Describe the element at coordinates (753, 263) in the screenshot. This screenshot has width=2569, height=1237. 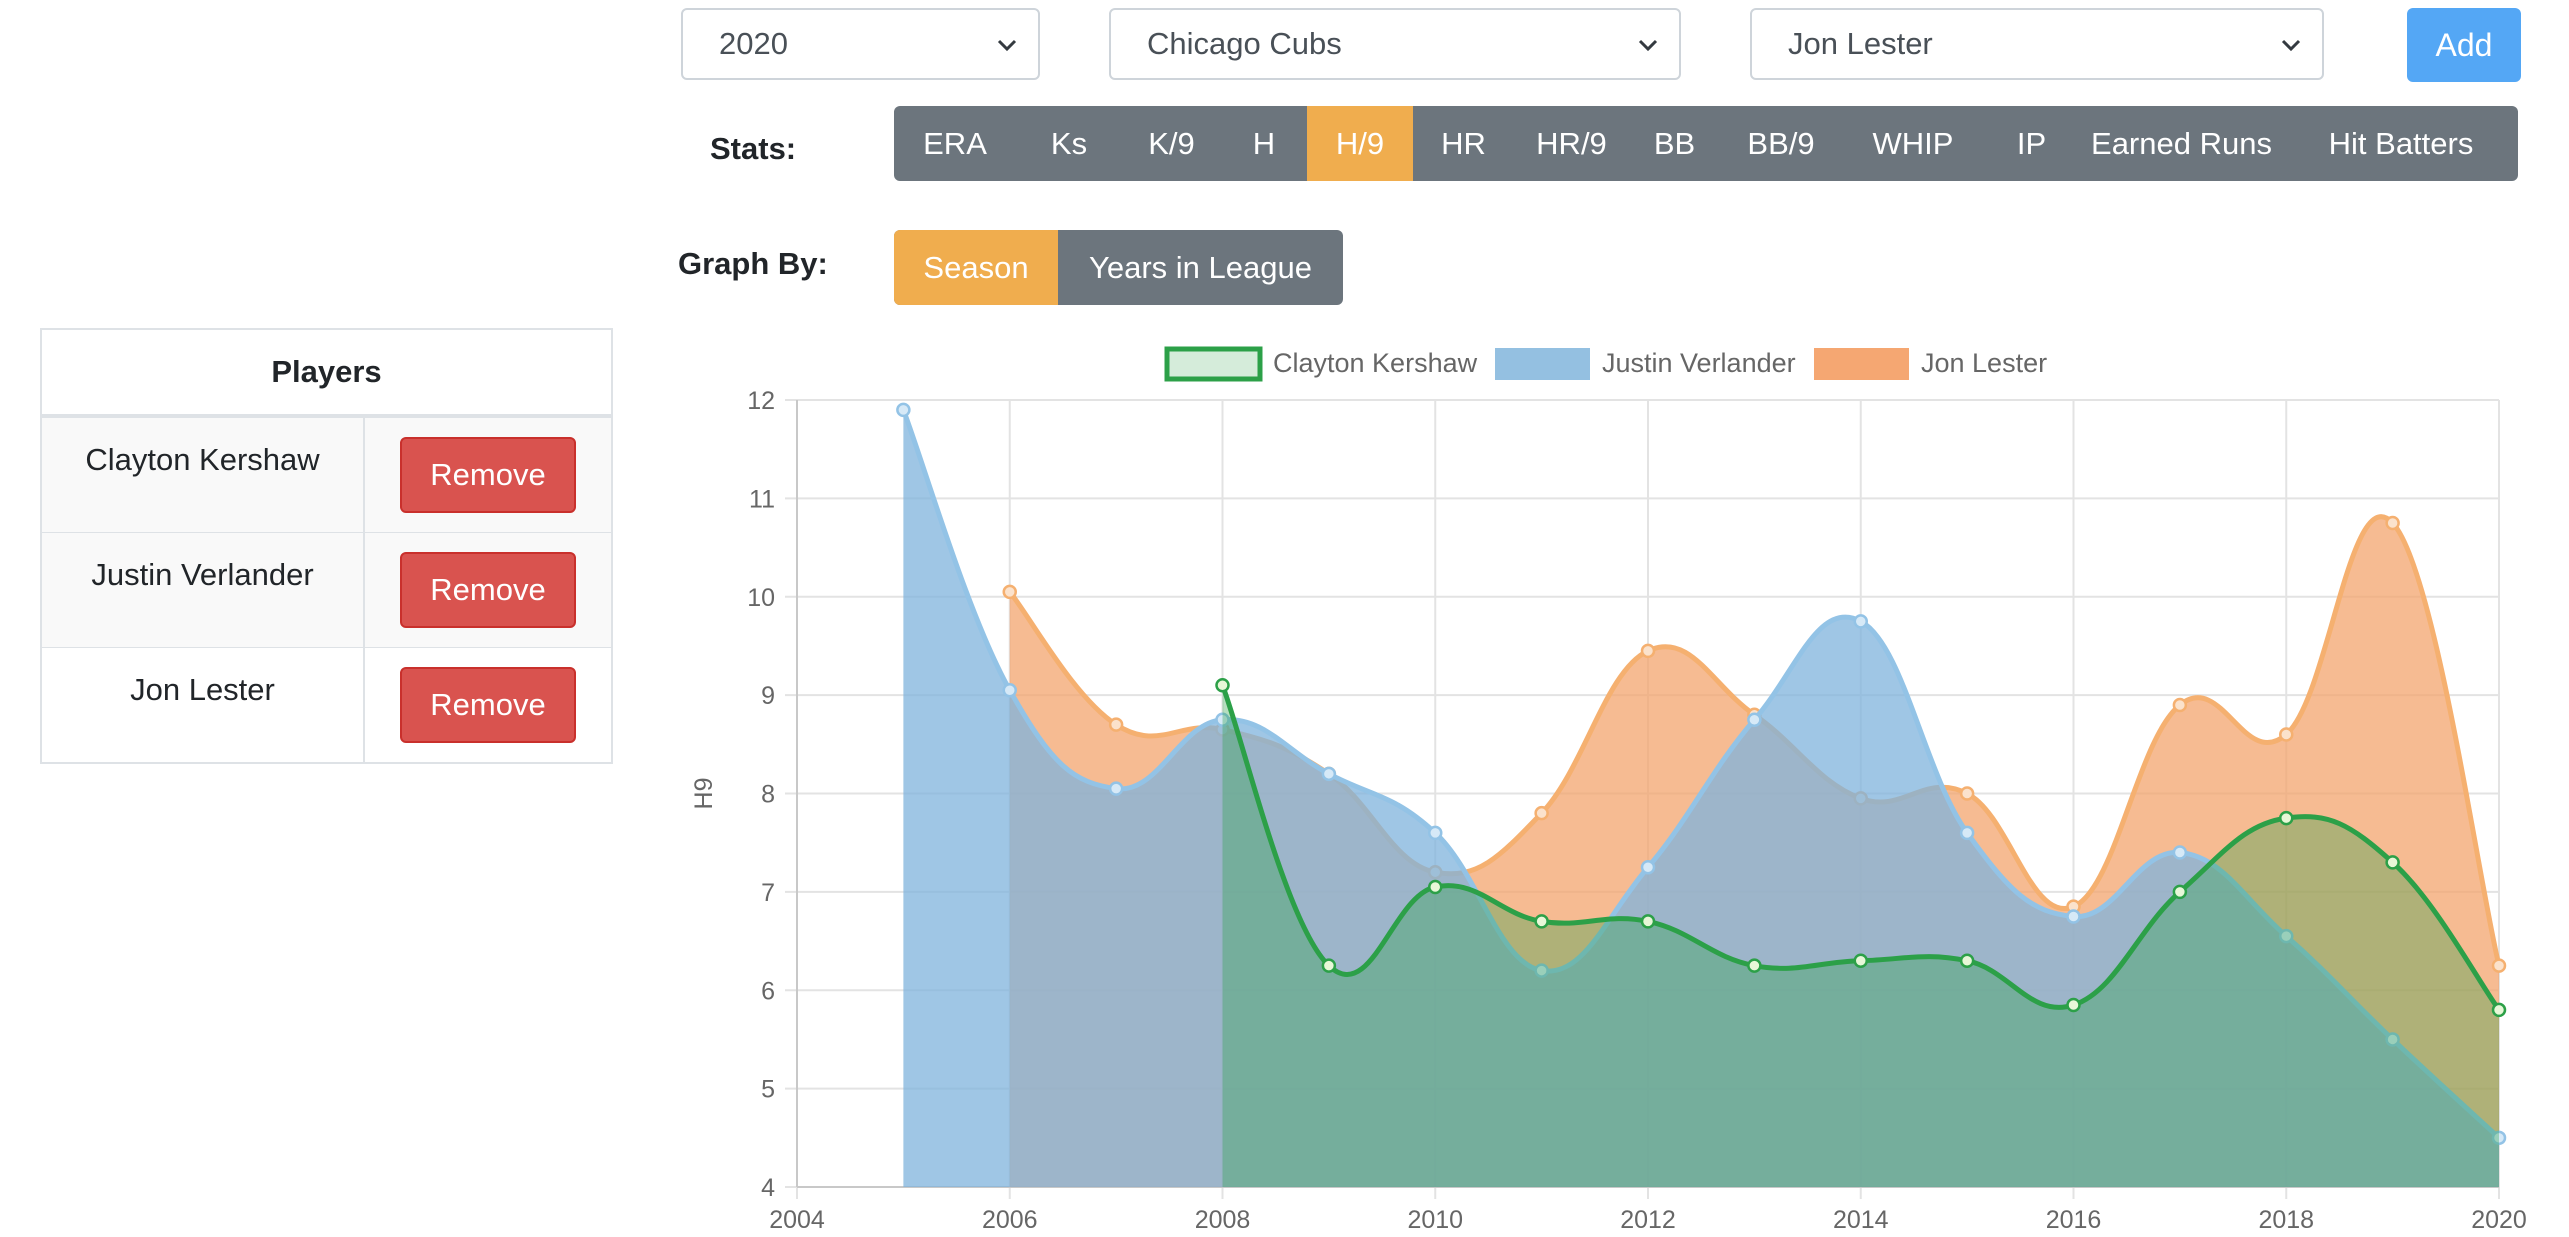
I see `graph-by-label: Graph By:` at that location.